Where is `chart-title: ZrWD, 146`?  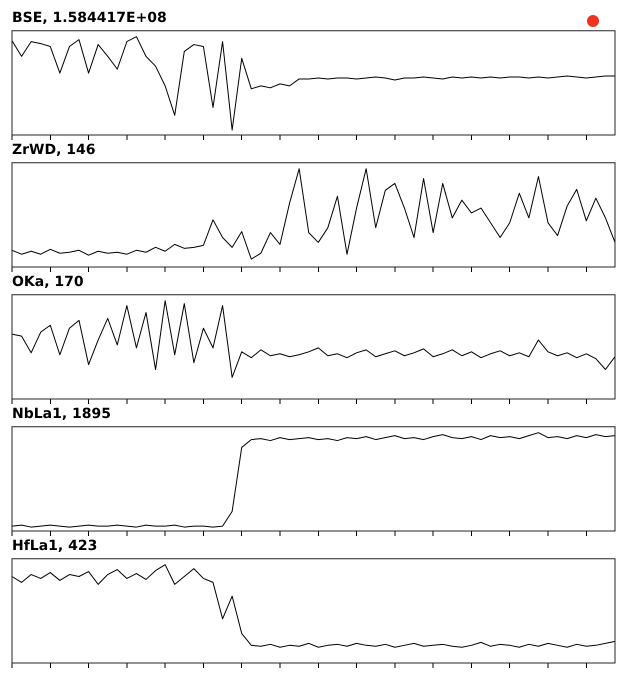 chart-title: ZrWD, 146 is located at coordinates (54, 150).